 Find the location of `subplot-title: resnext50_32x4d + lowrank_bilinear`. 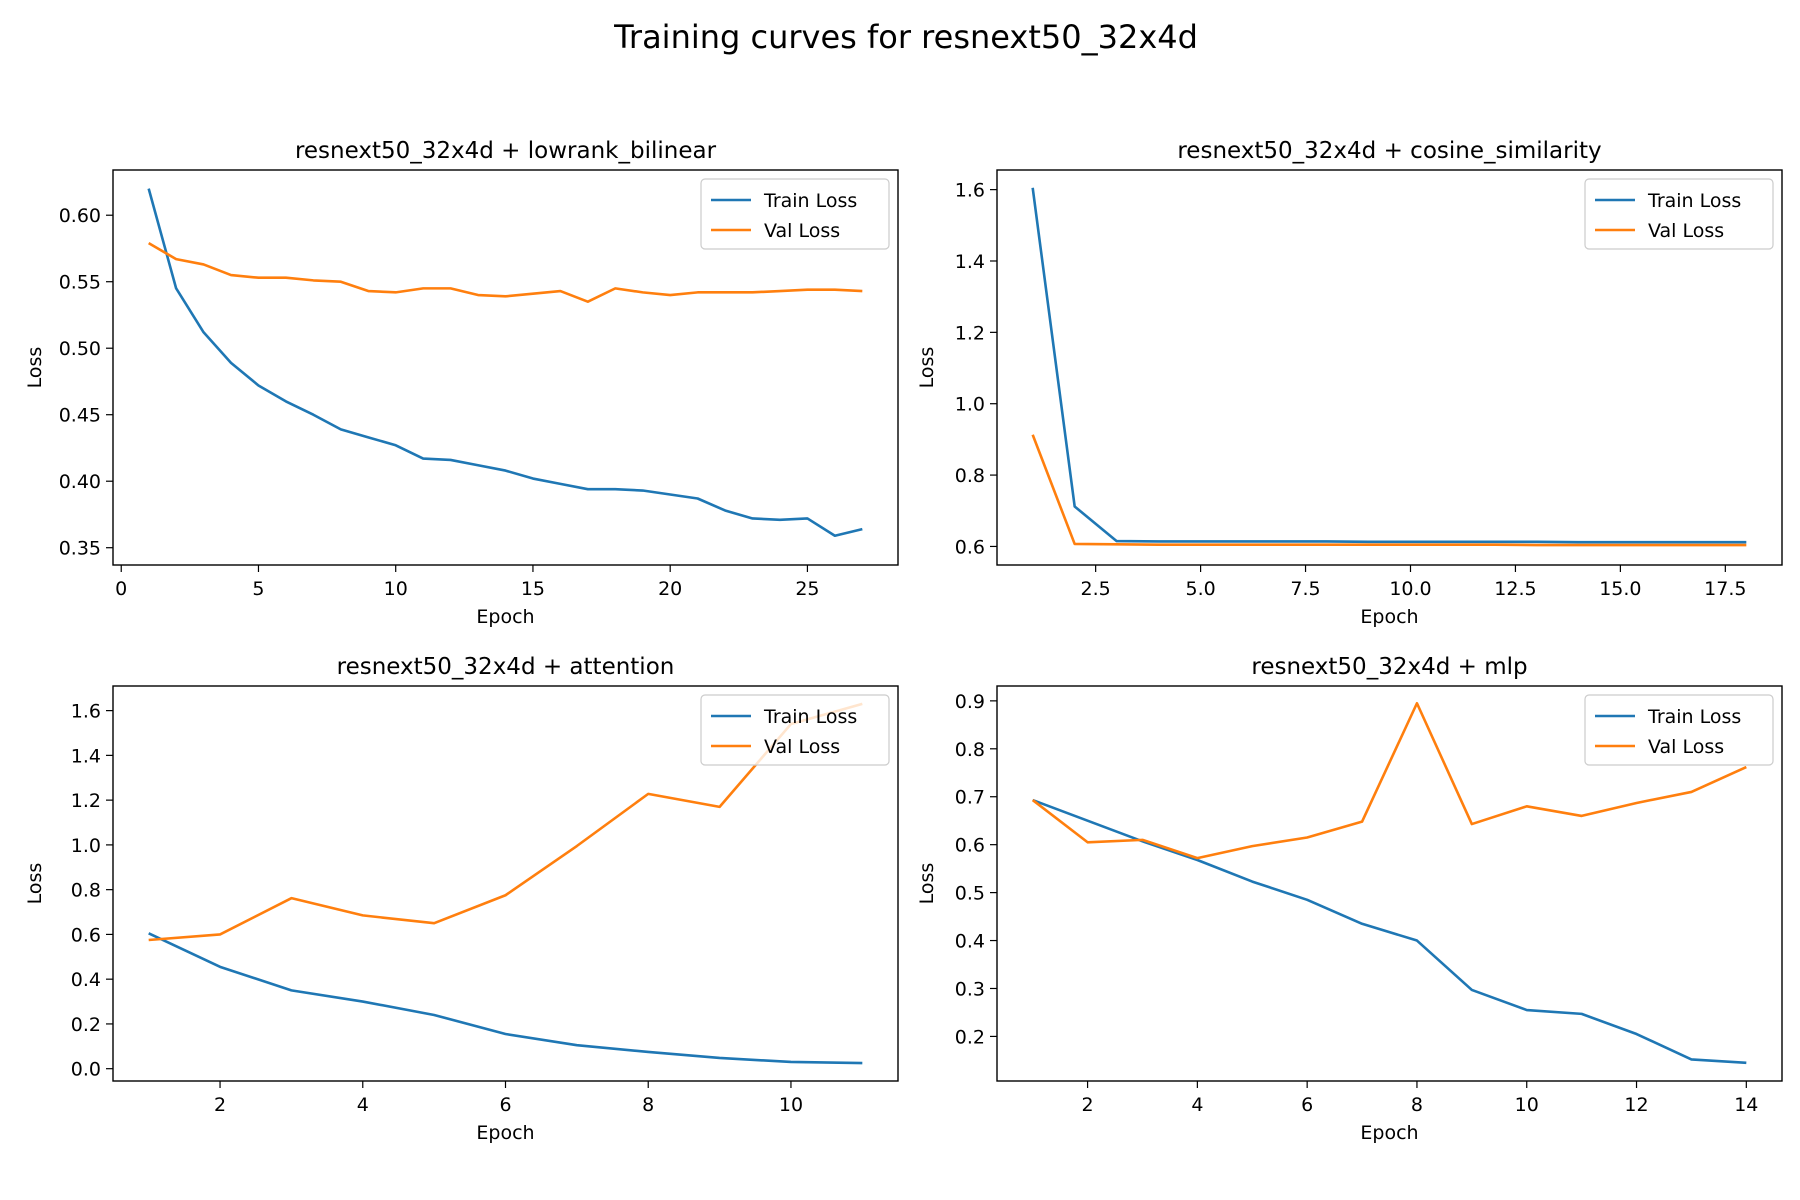

subplot-title: resnext50_32x4d + lowrank_bilinear is located at coordinates (506, 151).